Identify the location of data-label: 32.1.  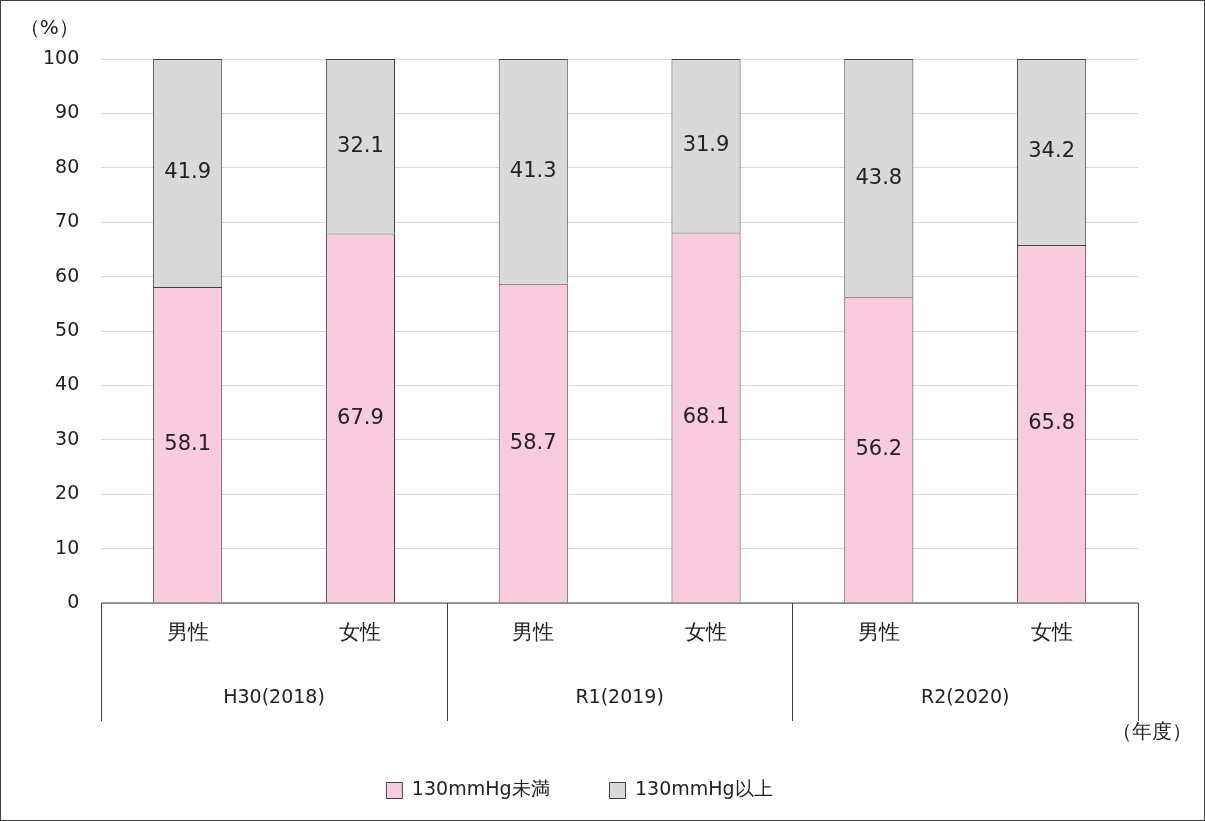
(360, 144).